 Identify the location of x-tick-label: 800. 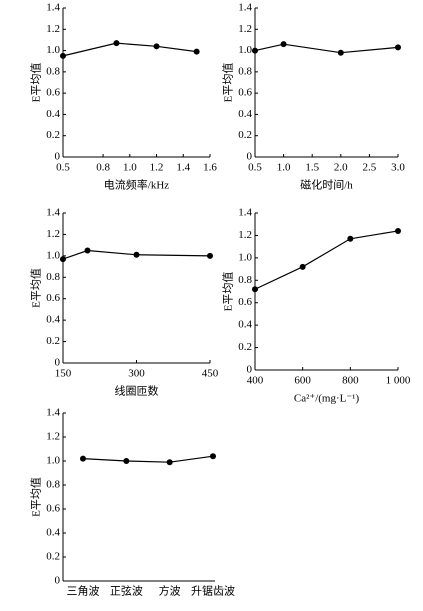
(350, 381).